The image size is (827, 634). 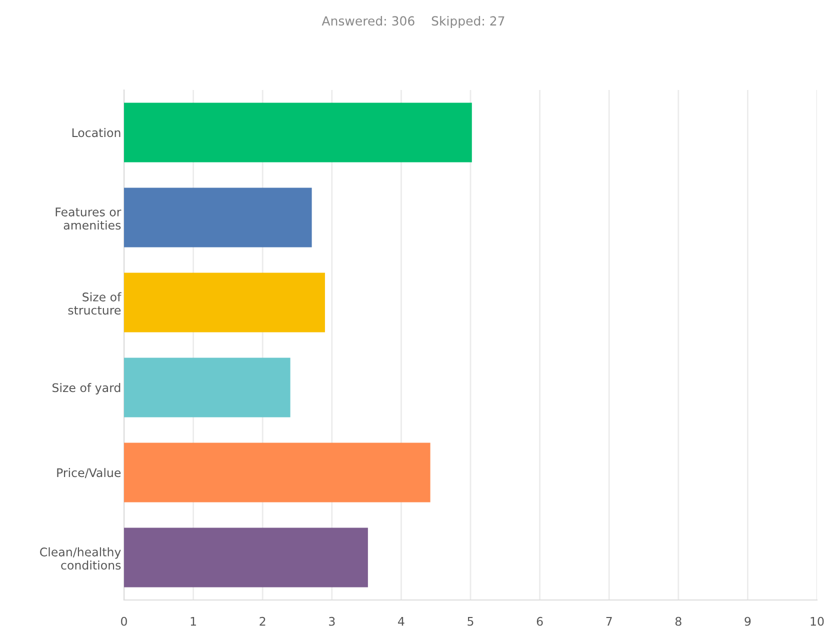 I want to click on x-tick-label: 4, so click(x=401, y=621).